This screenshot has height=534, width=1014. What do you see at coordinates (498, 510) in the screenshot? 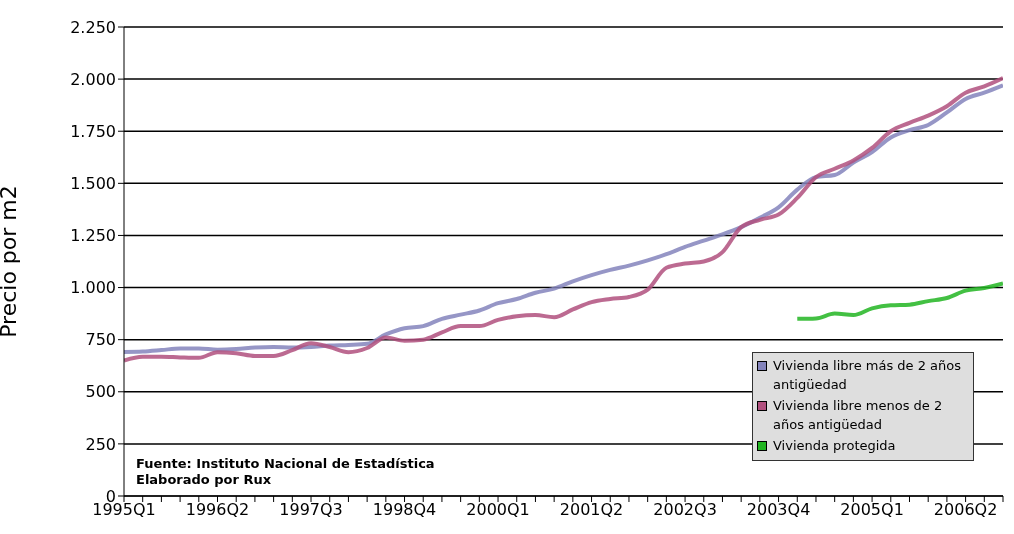
I see `x-tick-label: 2000Q1` at bounding box center [498, 510].